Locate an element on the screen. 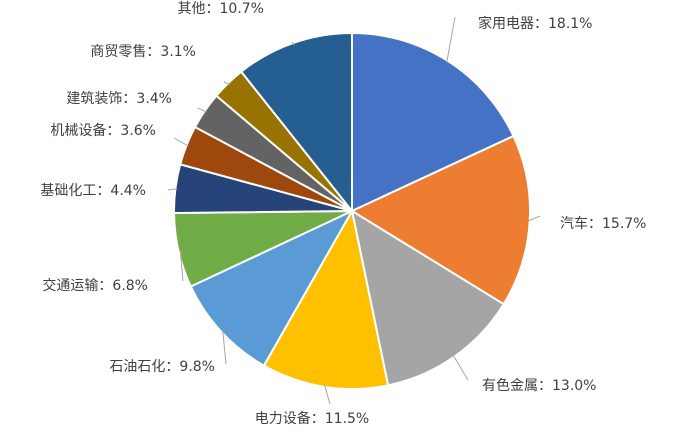 The image size is (700, 435). data-label-2: 汽车：15.7% is located at coordinates (603, 223).